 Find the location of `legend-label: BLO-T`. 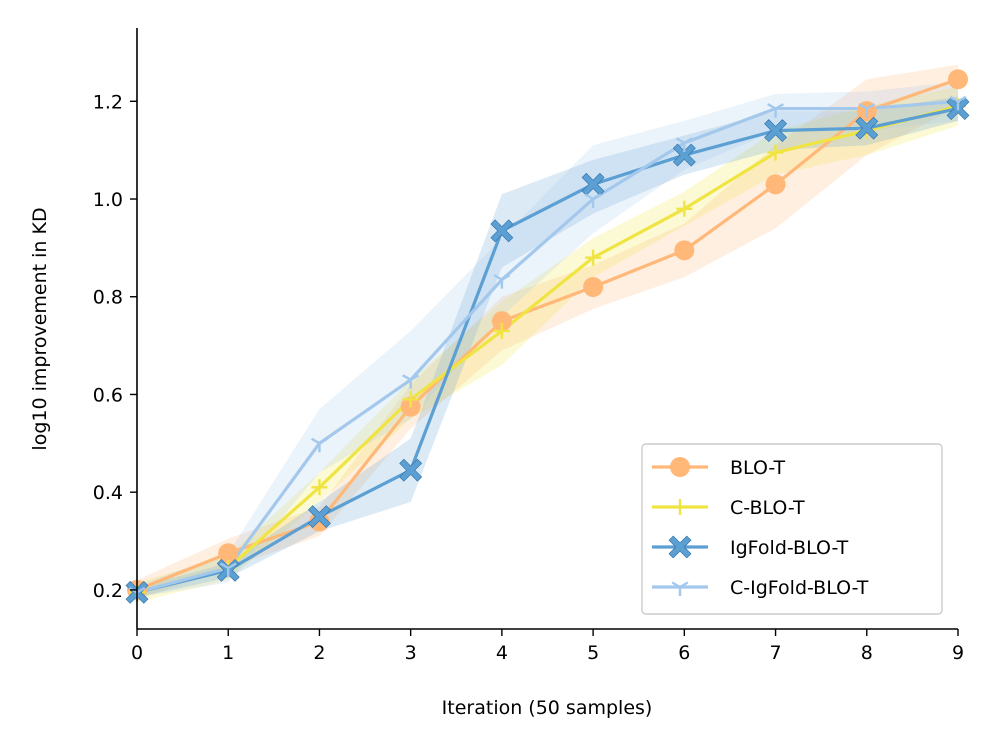

legend-label: BLO-T is located at coordinates (758, 468).